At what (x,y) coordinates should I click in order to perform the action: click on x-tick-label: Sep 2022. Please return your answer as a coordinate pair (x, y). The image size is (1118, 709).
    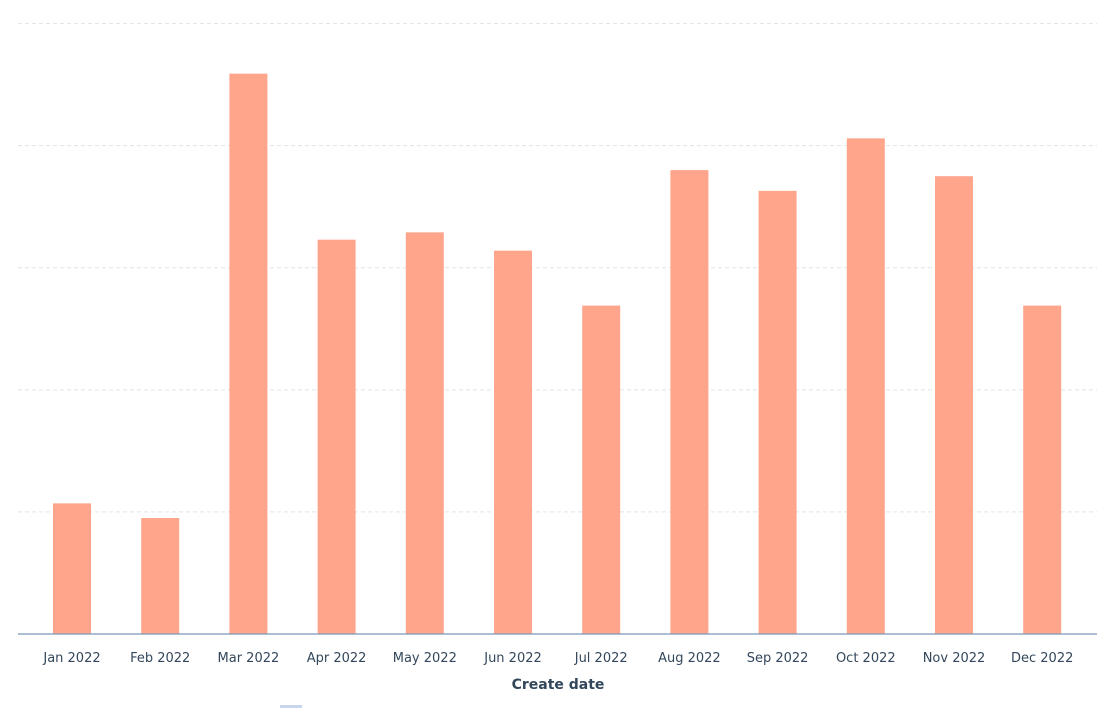
    Looking at the image, I should click on (778, 658).